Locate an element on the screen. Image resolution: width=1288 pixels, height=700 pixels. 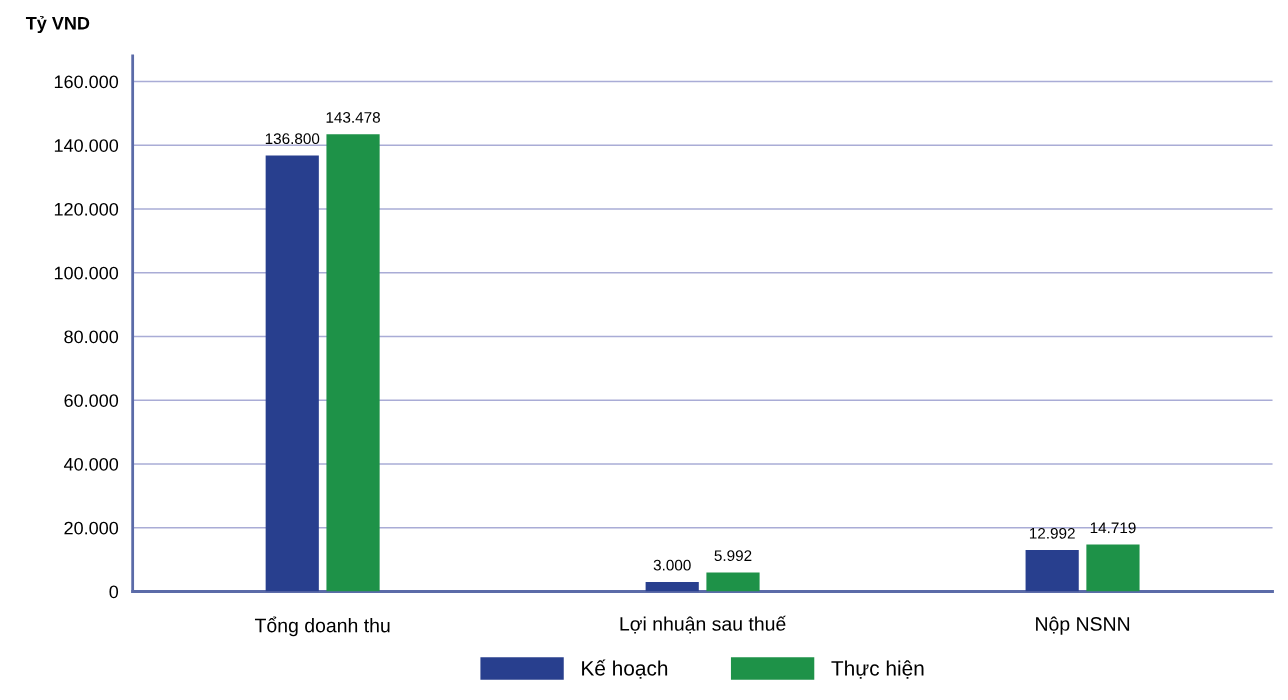
data-label: 136.800 is located at coordinates (292, 139).